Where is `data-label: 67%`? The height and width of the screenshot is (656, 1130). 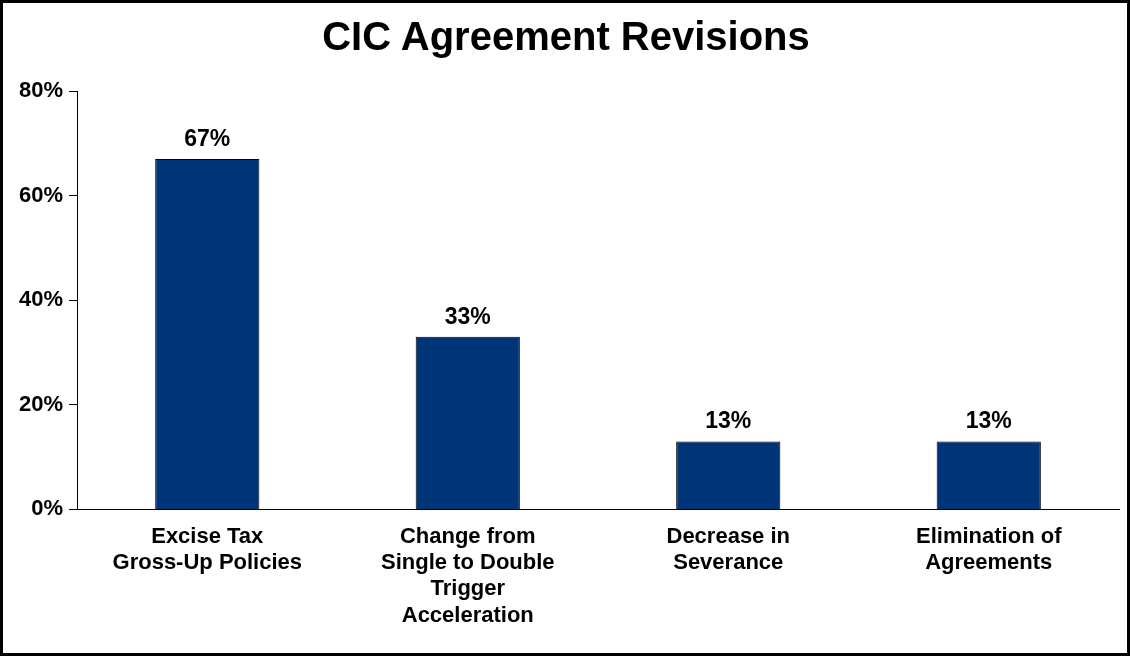
data-label: 67% is located at coordinates (207, 137).